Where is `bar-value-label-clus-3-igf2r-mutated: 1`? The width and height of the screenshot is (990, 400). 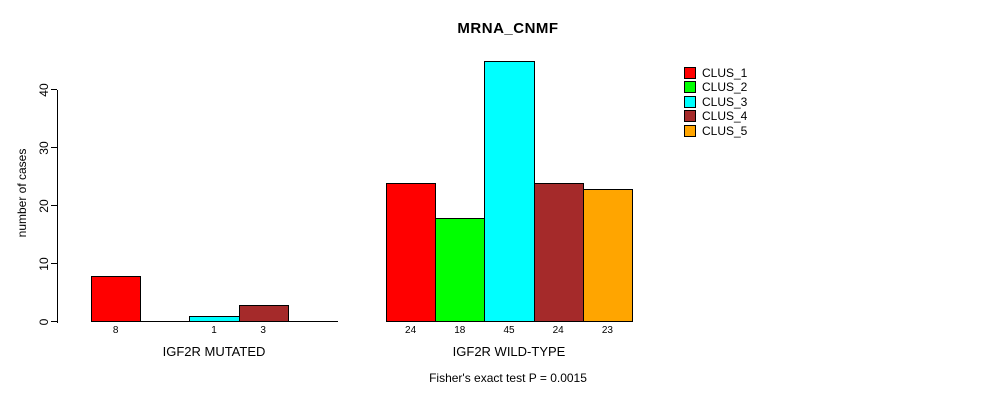 bar-value-label-clus-3-igf2r-mutated: 1 is located at coordinates (214, 330).